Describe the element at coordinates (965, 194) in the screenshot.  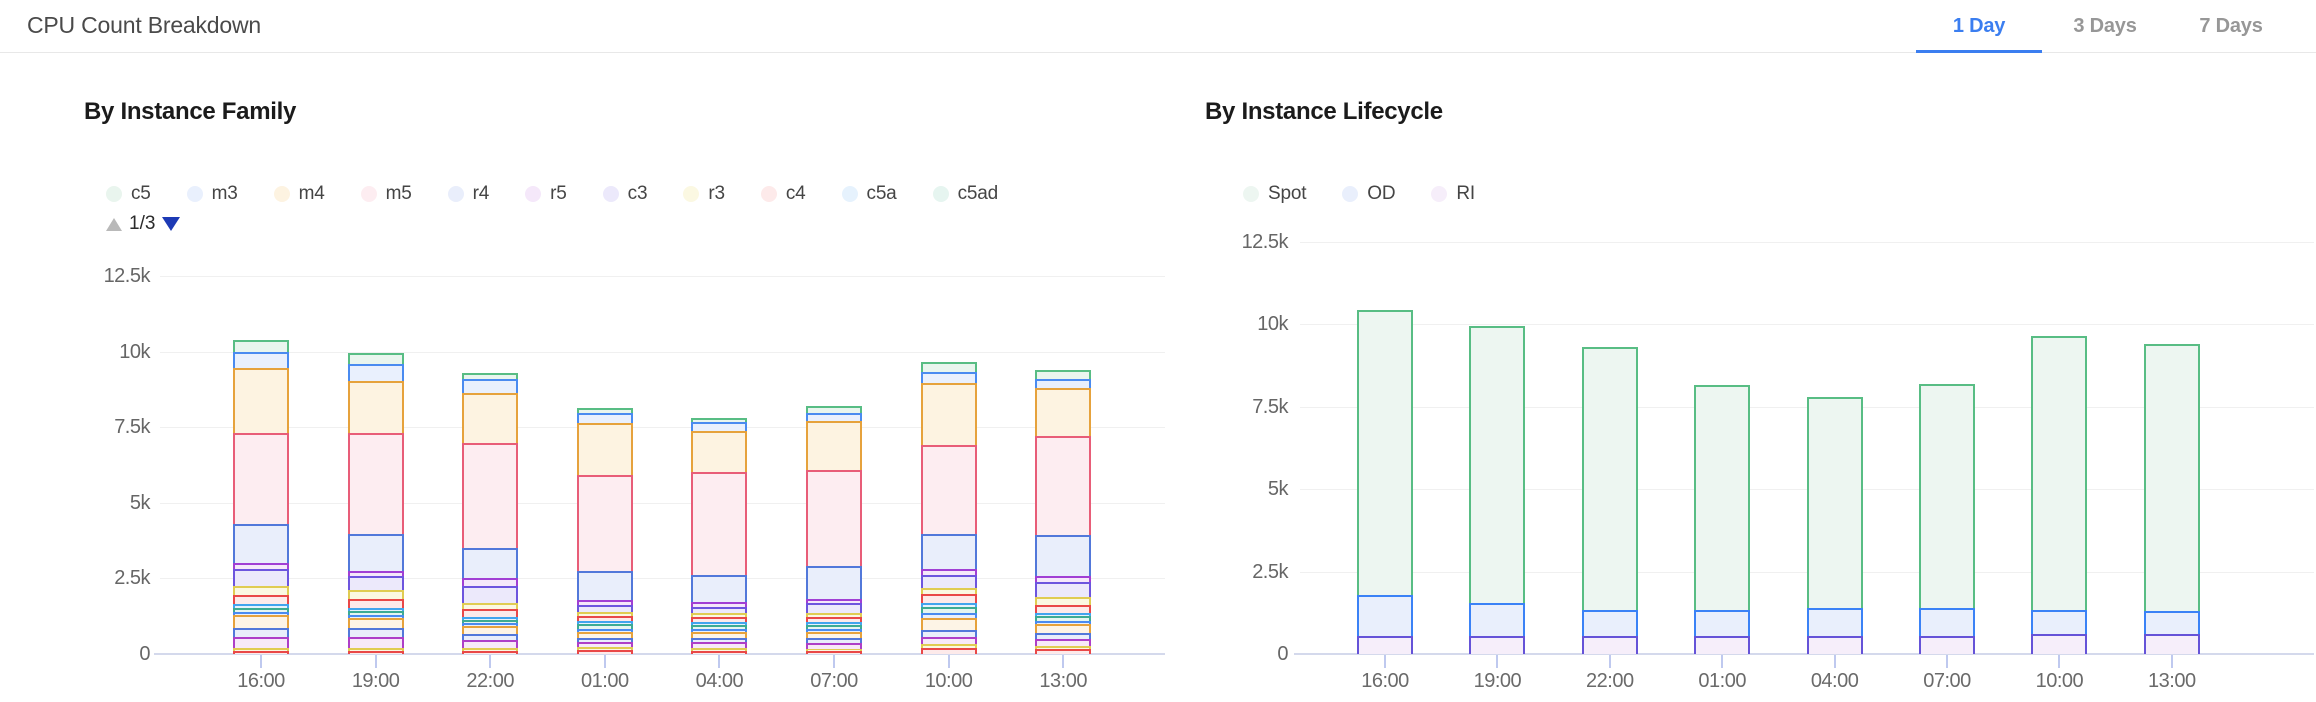
I see `legend-item-c5ad: c5ad` at that location.